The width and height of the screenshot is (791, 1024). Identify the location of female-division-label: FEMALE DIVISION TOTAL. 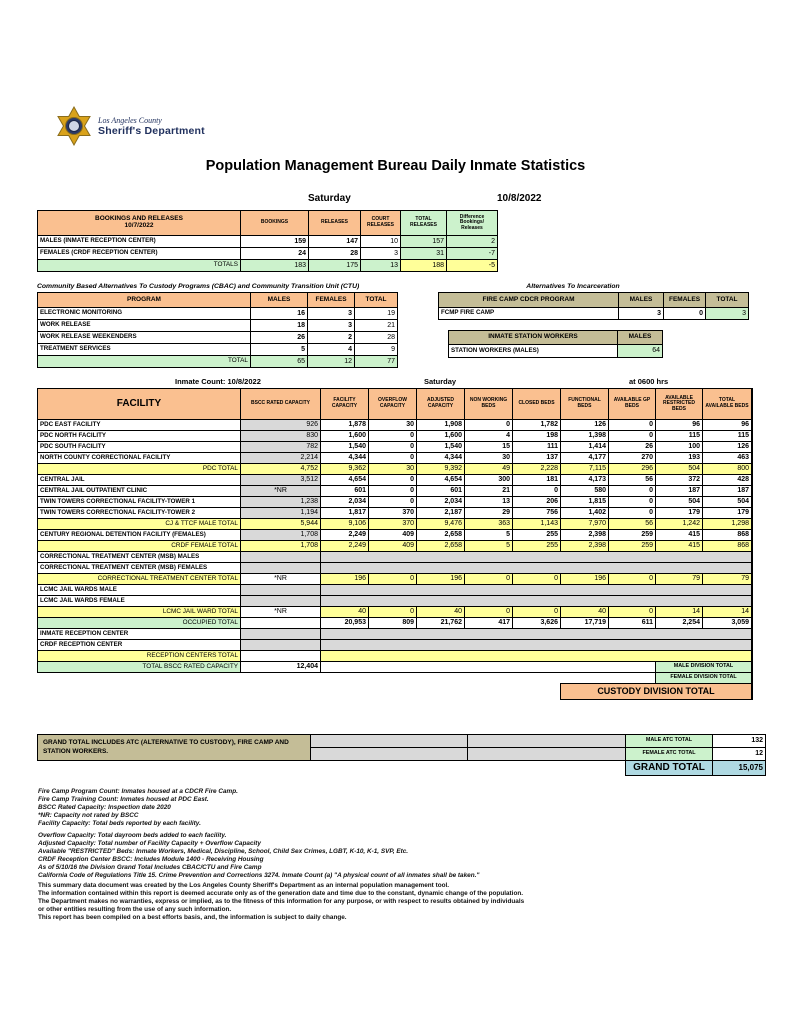
(703, 678).